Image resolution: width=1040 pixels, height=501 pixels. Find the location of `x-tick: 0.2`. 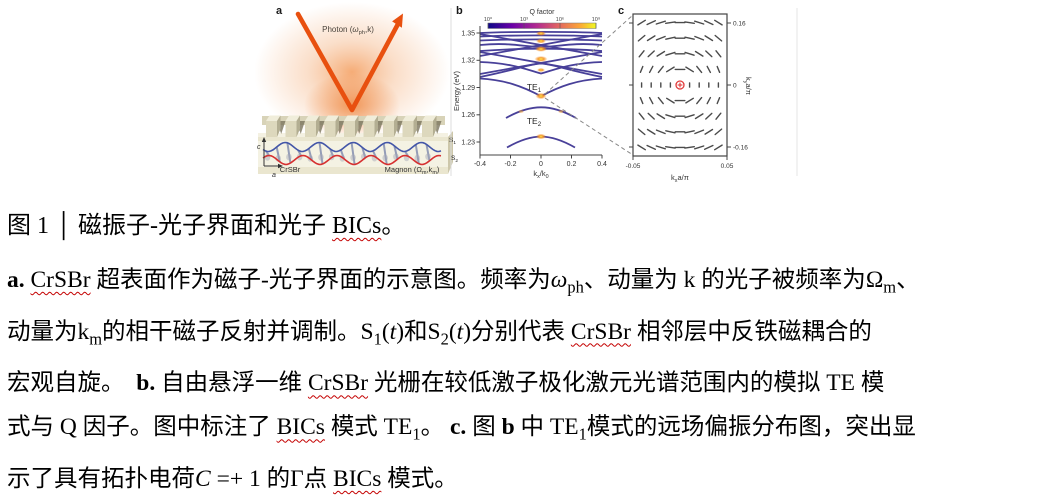

x-tick: 0.2 is located at coordinates (572, 164).